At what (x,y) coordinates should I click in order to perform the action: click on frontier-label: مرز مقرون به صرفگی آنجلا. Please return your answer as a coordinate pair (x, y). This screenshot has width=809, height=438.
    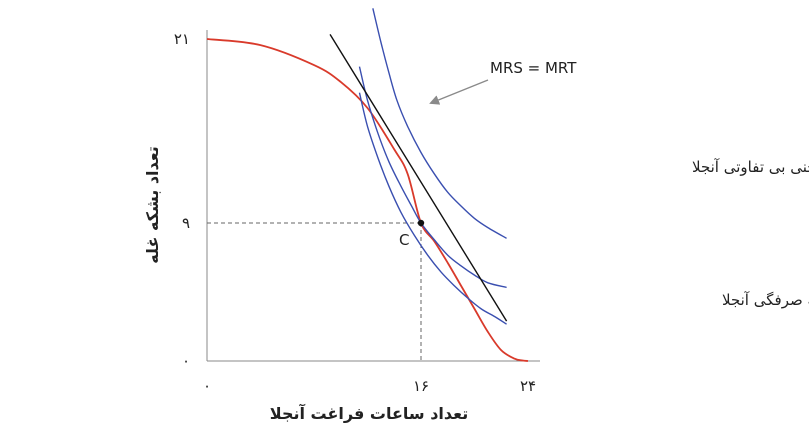
    Looking at the image, I should click on (765, 300).